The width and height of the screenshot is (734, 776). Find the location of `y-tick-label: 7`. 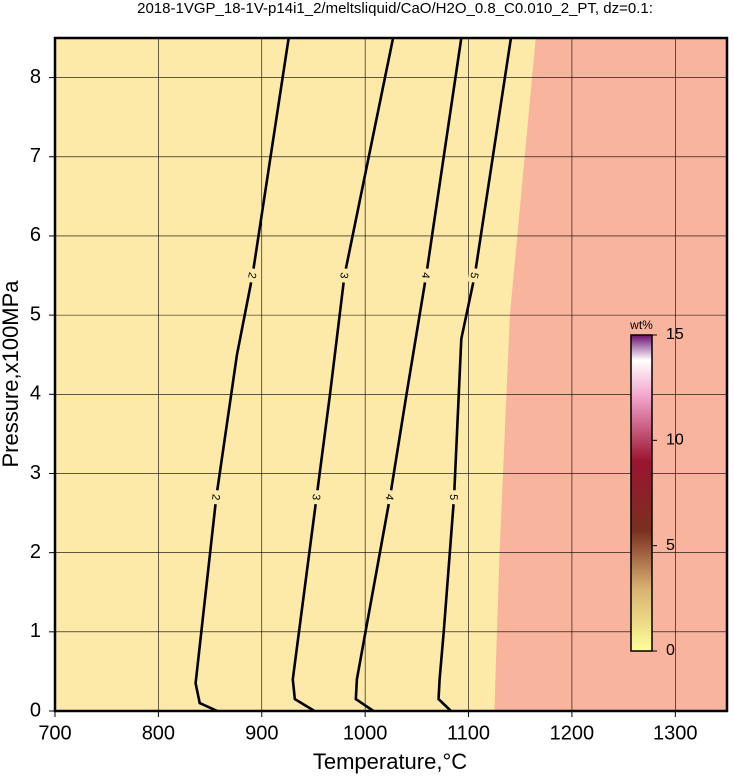

y-tick-label: 7 is located at coordinates (35, 156).